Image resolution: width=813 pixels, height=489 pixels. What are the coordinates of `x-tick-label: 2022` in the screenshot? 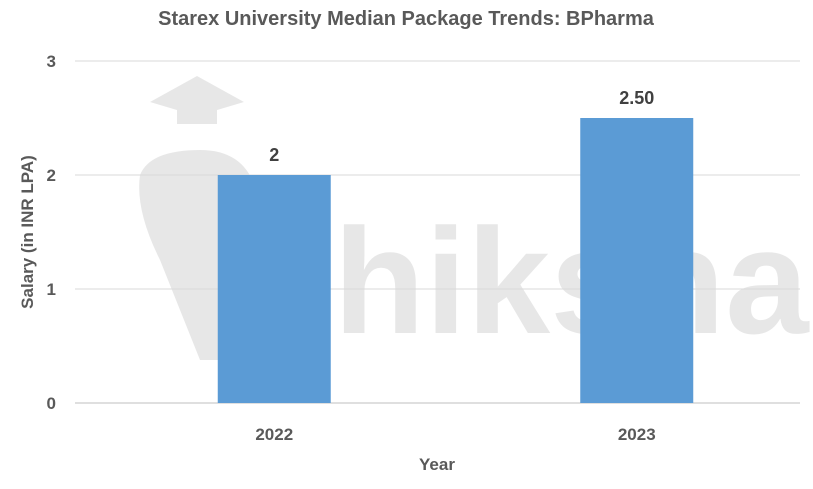 It's located at (274, 434).